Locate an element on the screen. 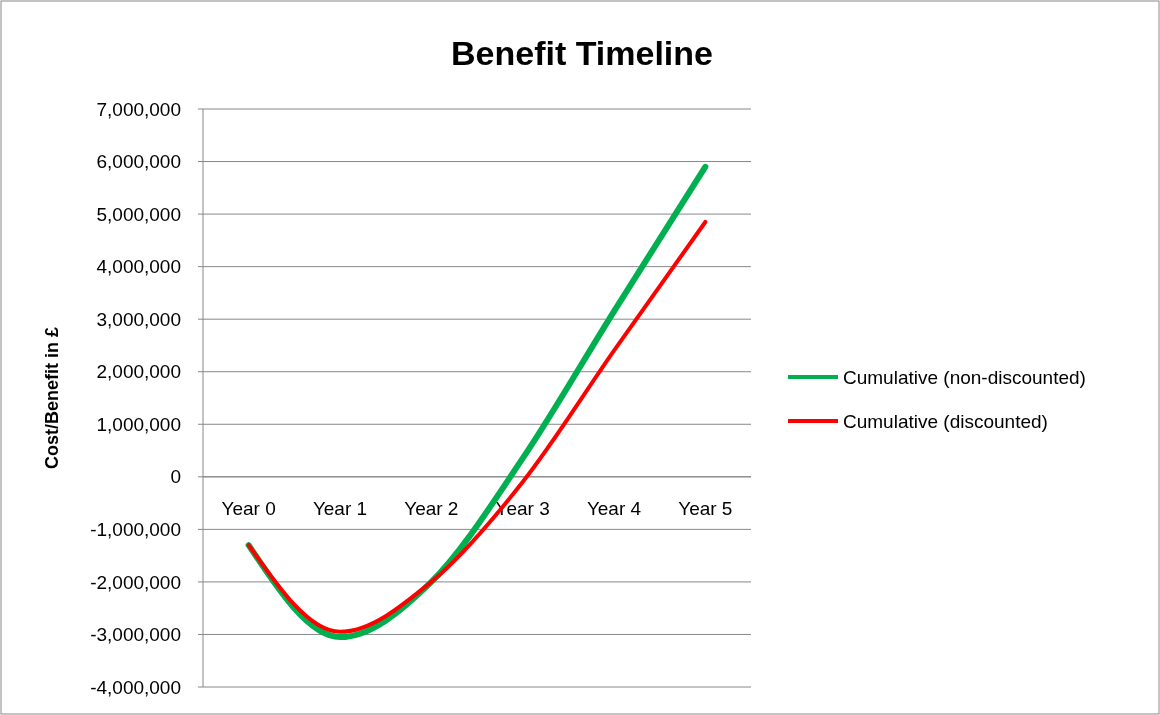 The image size is (1160, 715). x-tick-label: Year 0 is located at coordinates (248, 508).